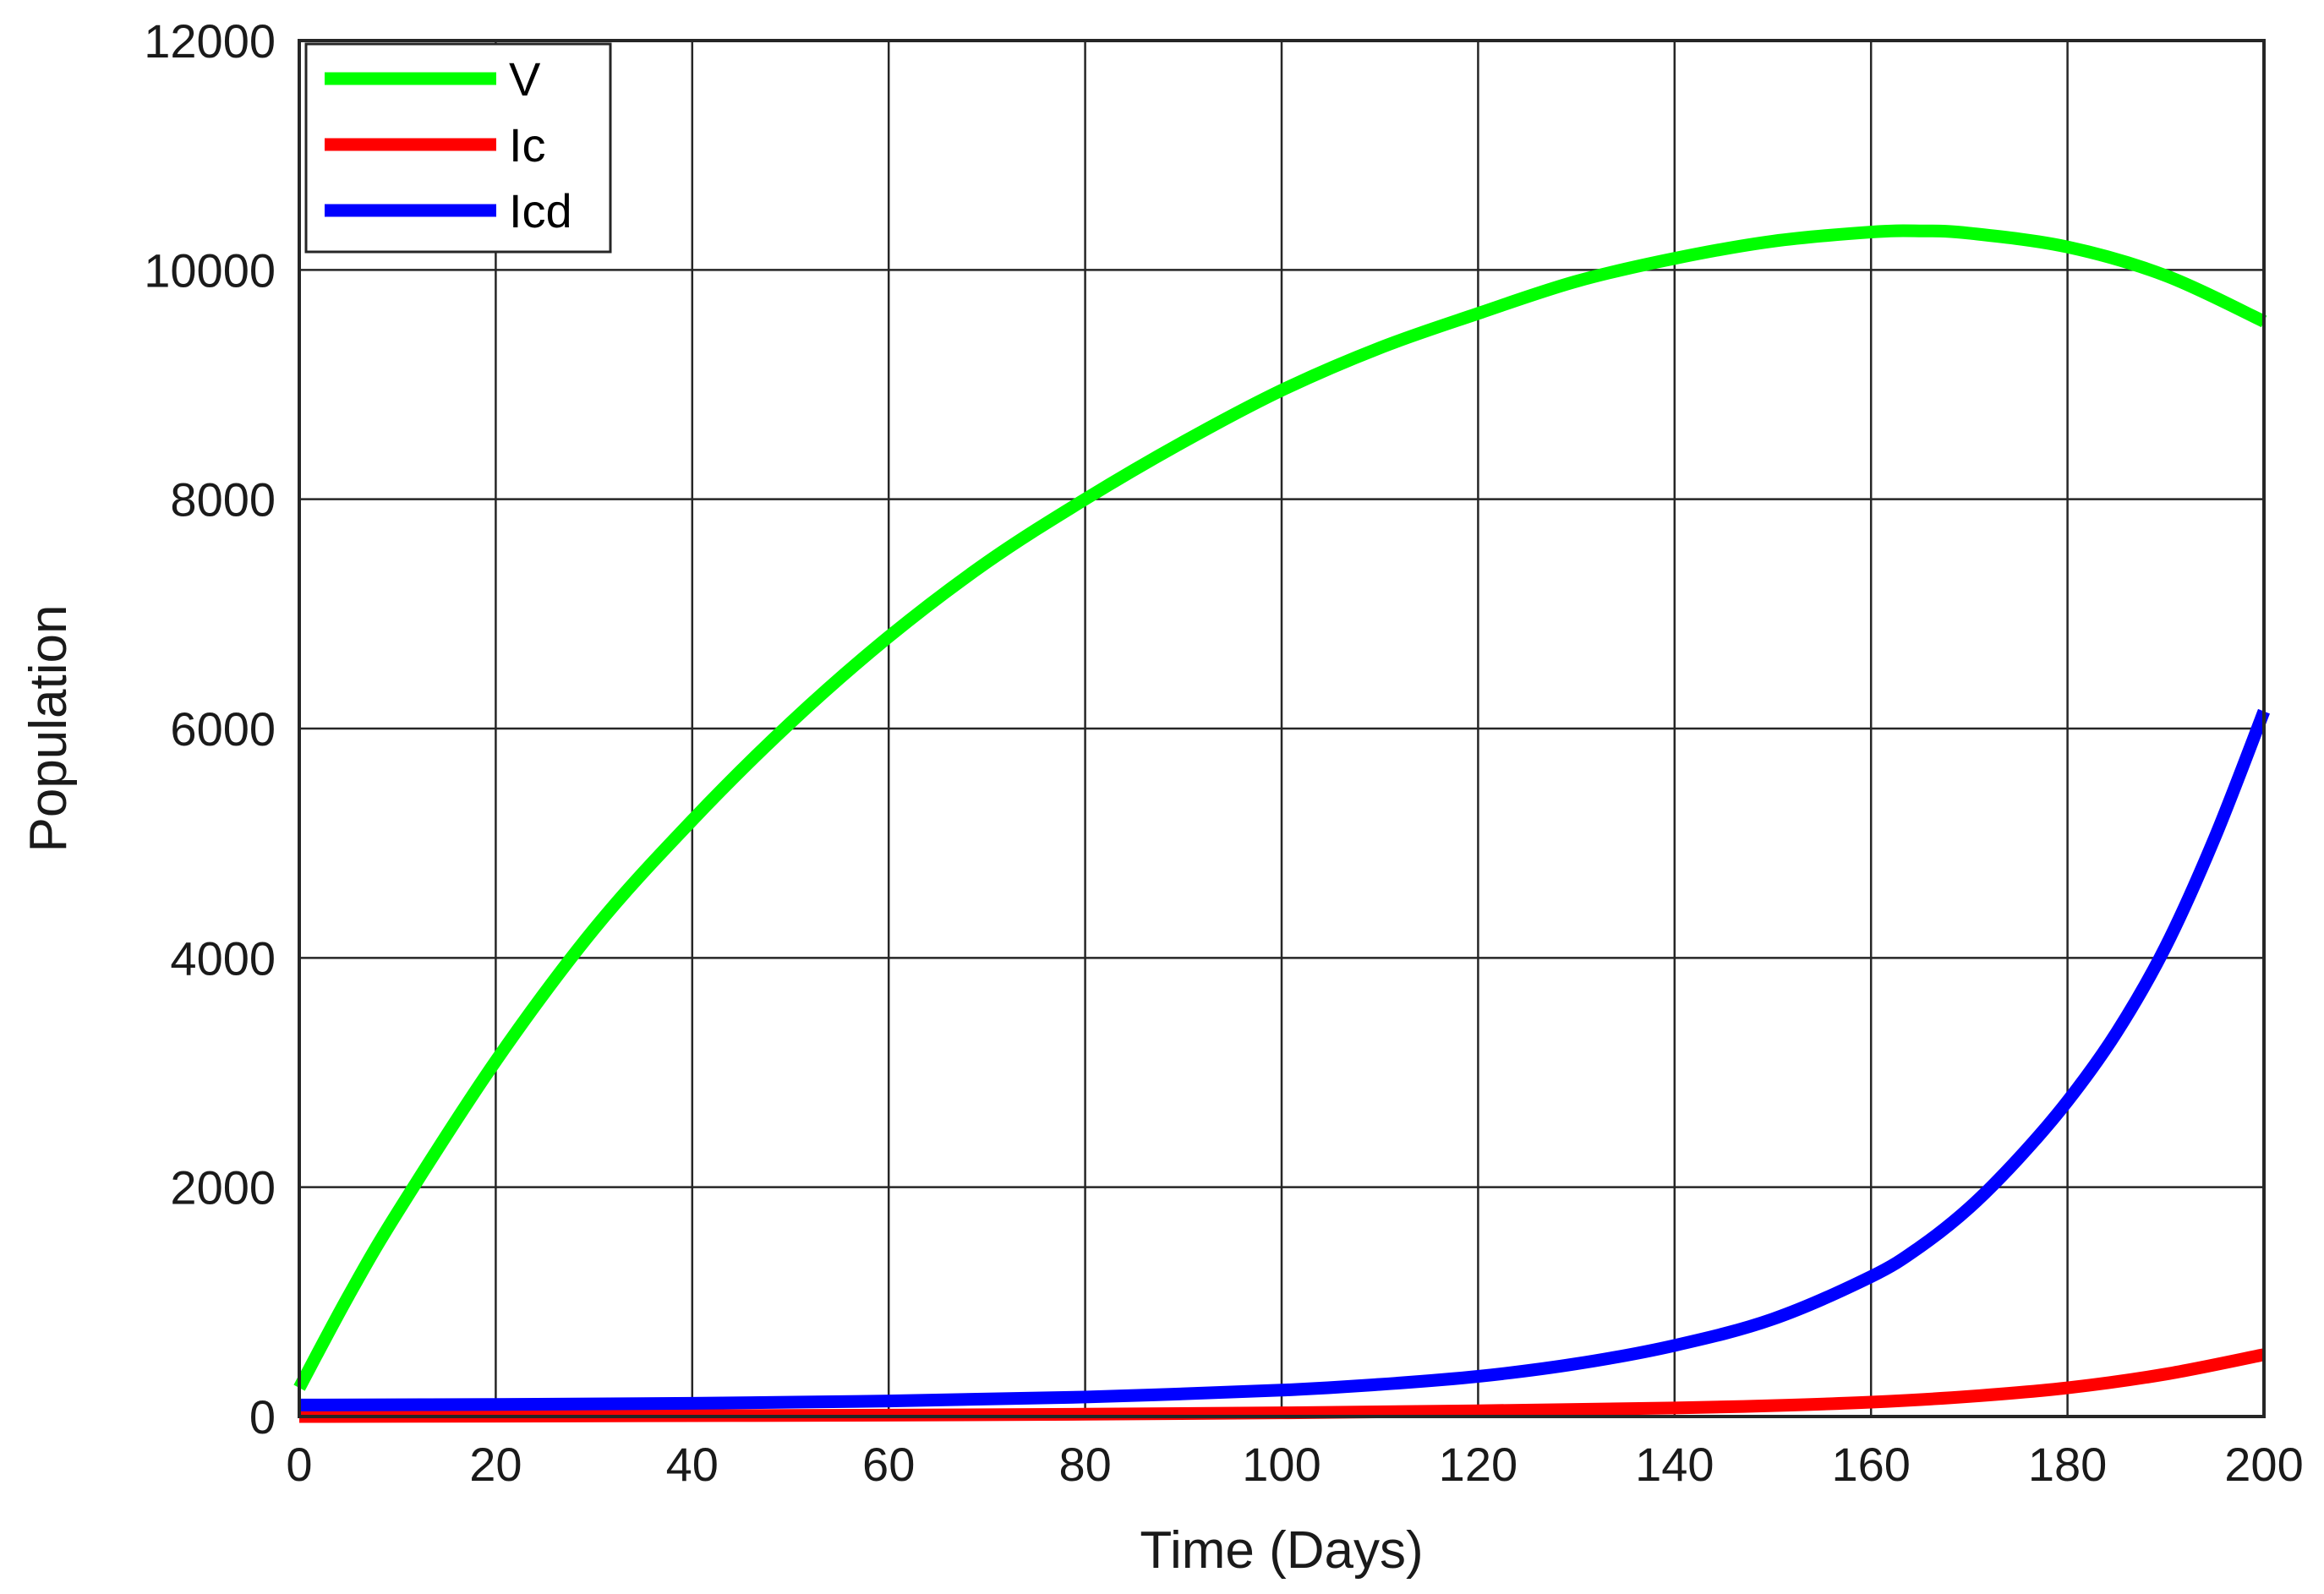  I want to click on legend: V Ic Icd, so click(458, 148).